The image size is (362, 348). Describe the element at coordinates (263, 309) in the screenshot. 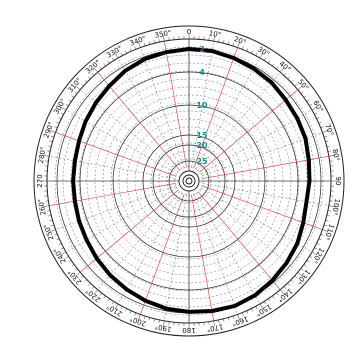

I see `angle-label: 150°` at that location.